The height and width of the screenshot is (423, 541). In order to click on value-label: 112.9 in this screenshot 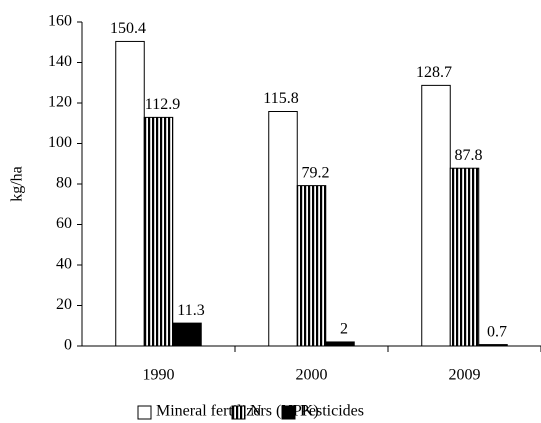, I will do `click(162, 104)`.